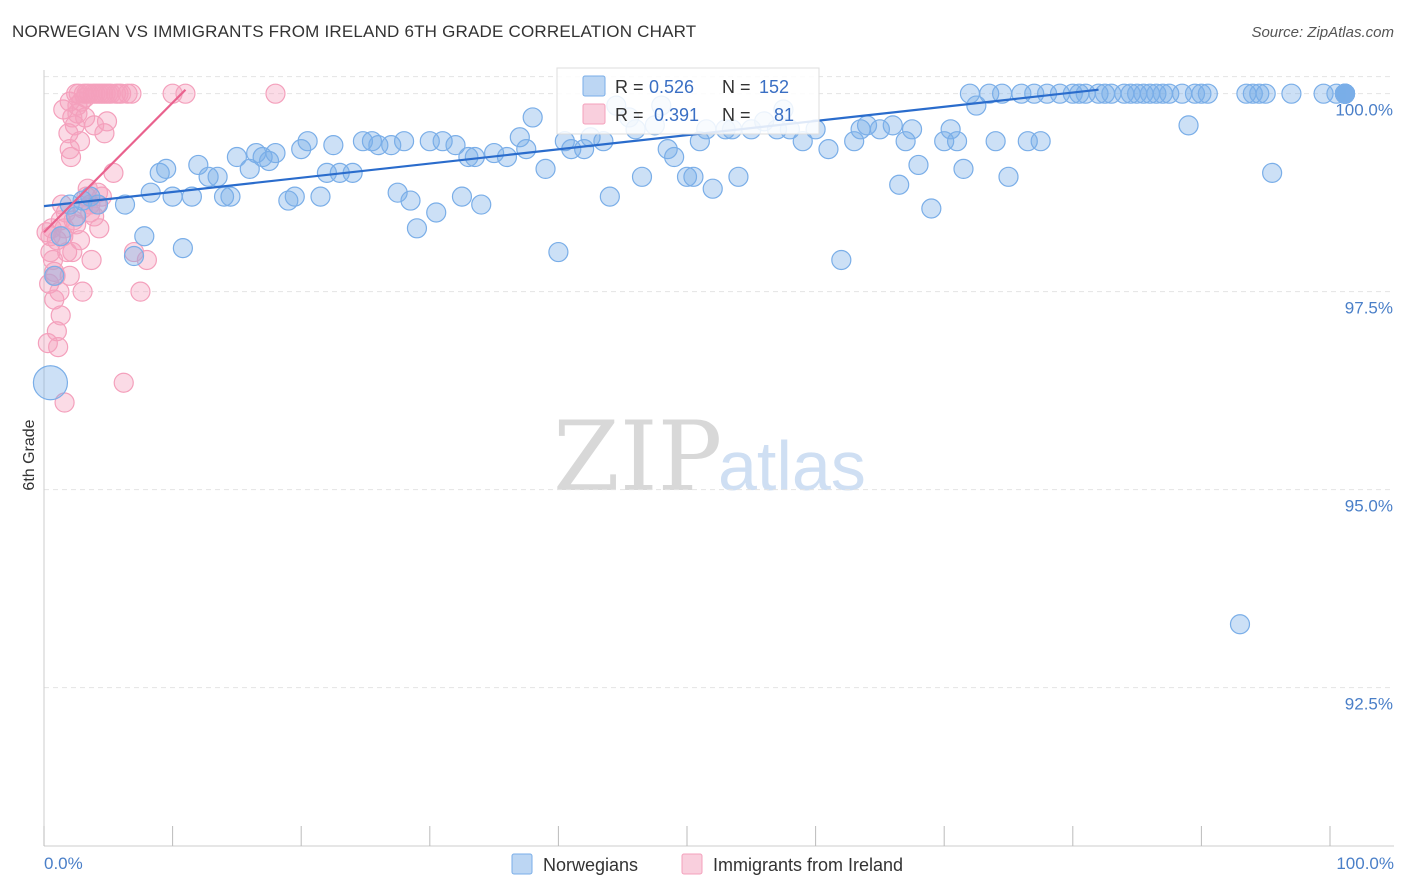 This screenshot has width=1406, height=892. What do you see at coordinates (792, 466) in the screenshot?
I see `watermark-atlas: atlas` at bounding box center [792, 466].